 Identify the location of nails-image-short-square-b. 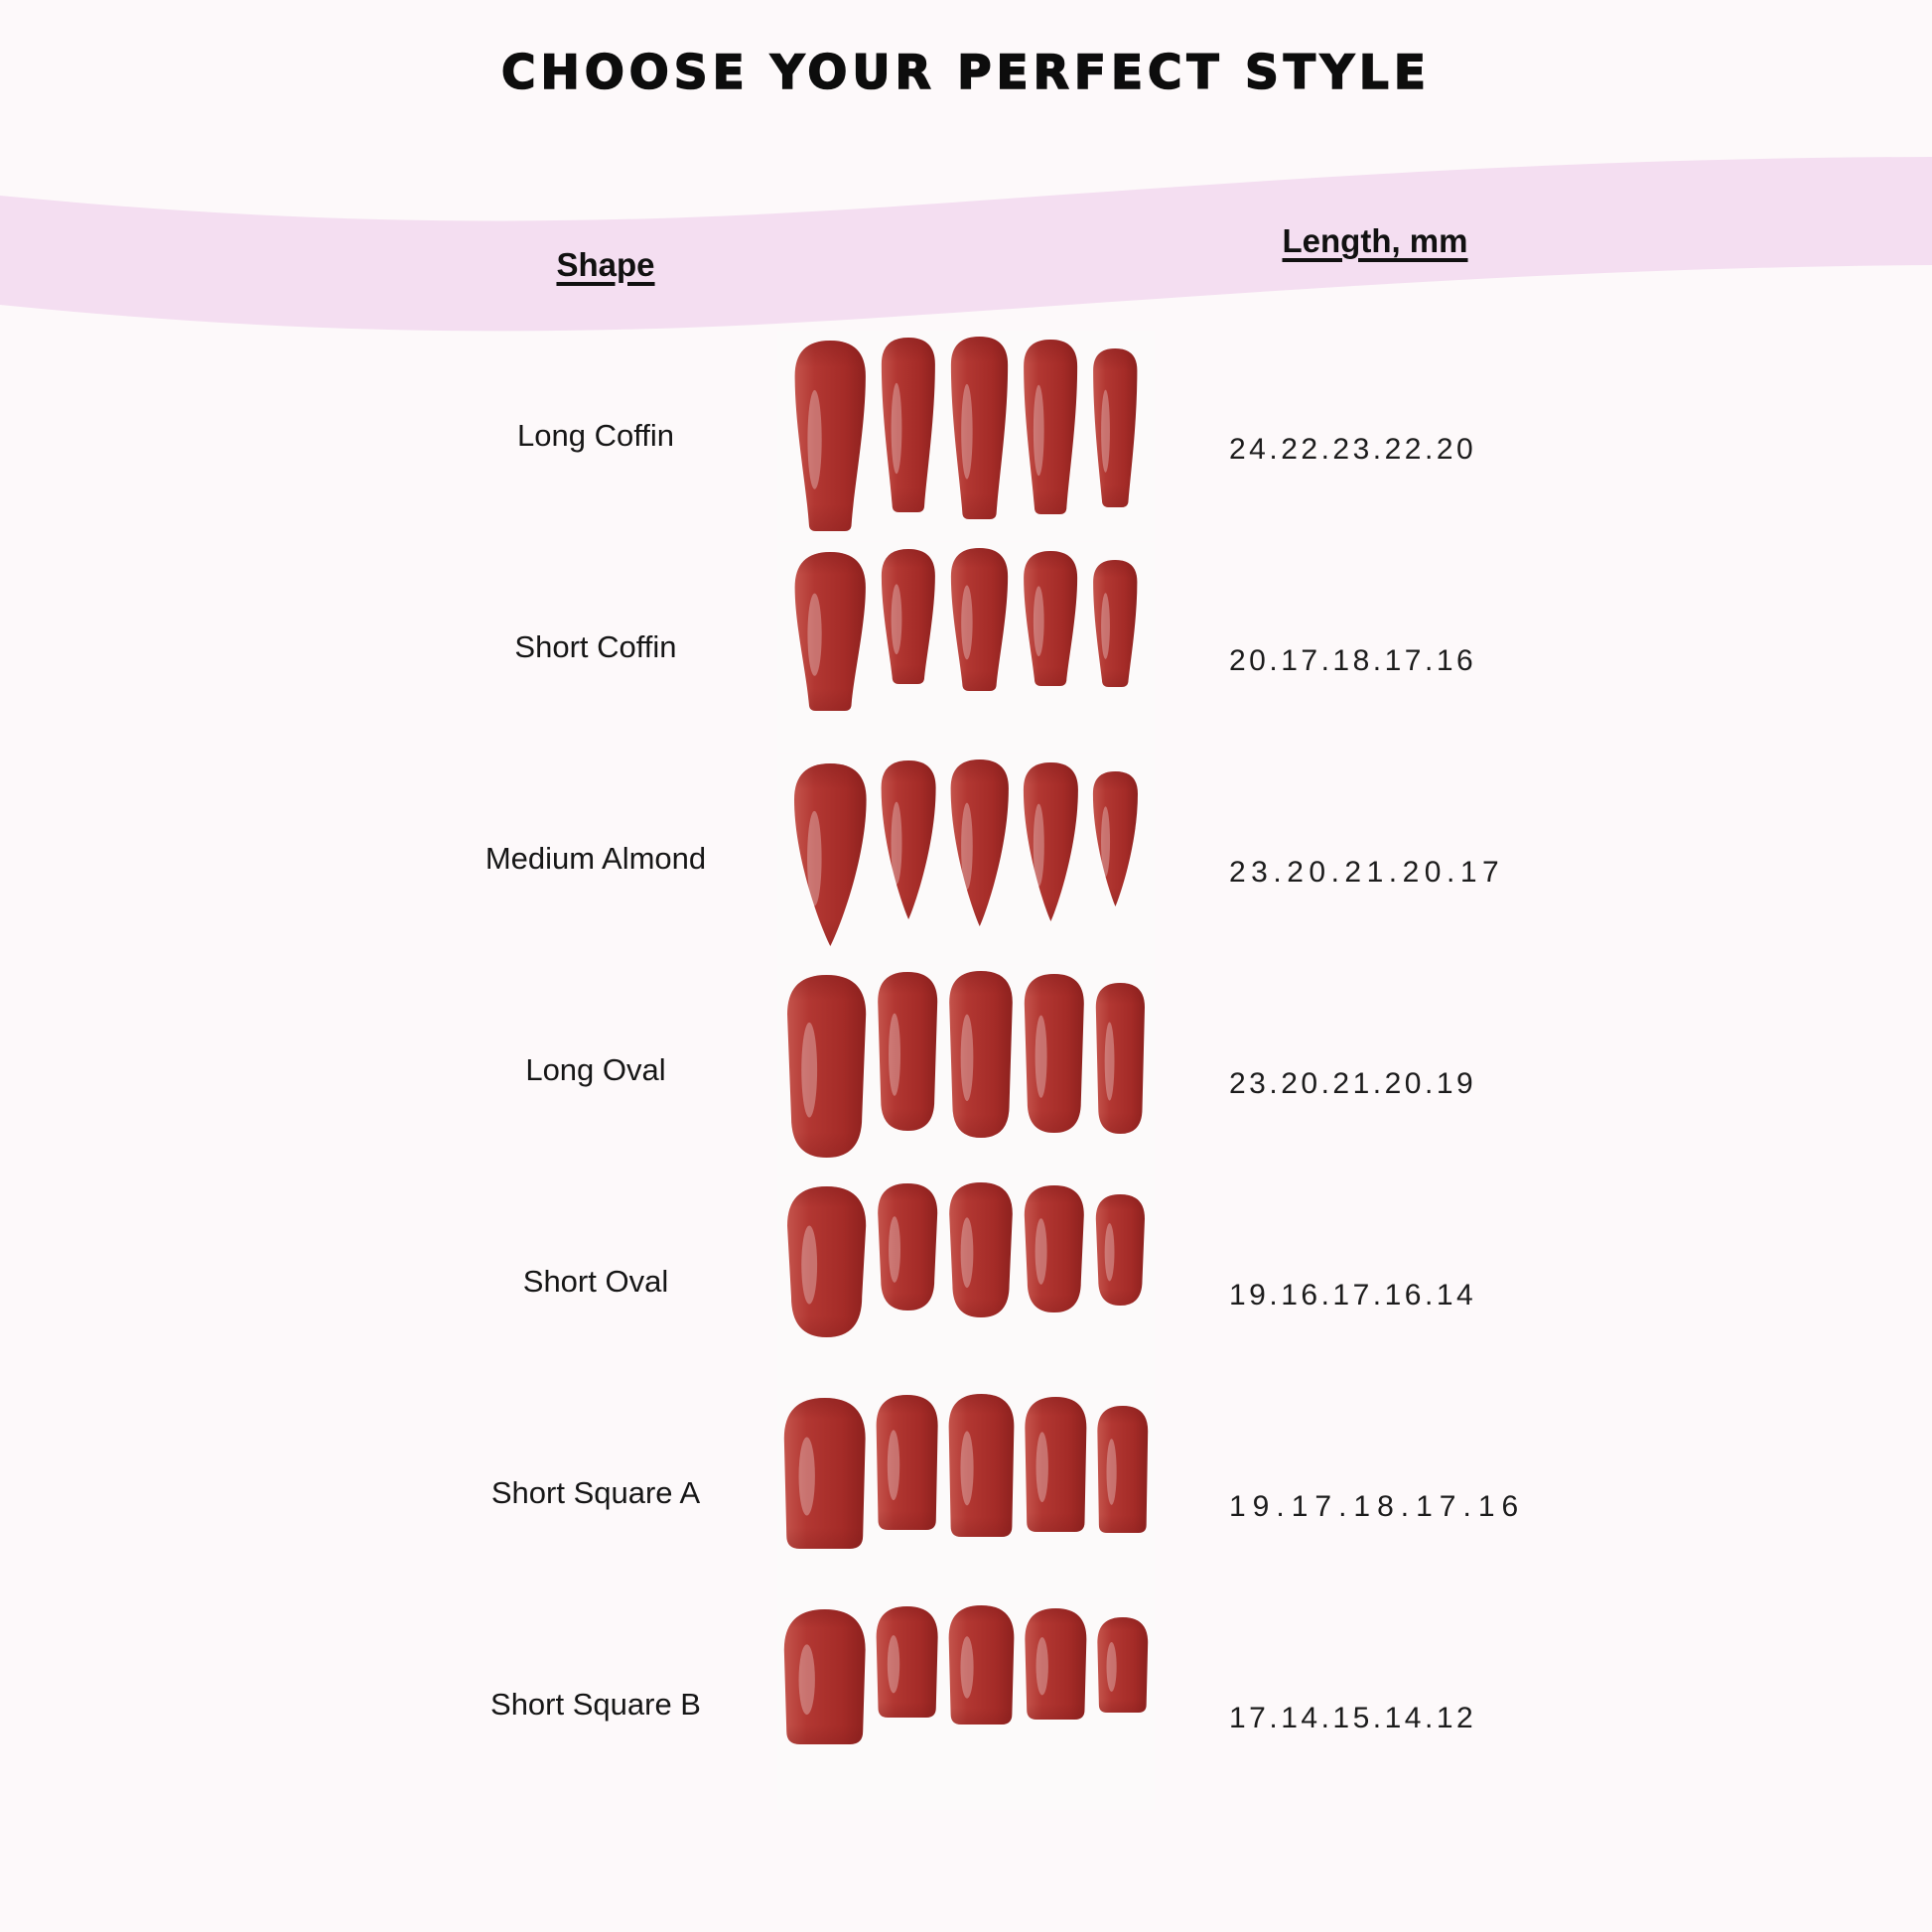
(966, 1674).